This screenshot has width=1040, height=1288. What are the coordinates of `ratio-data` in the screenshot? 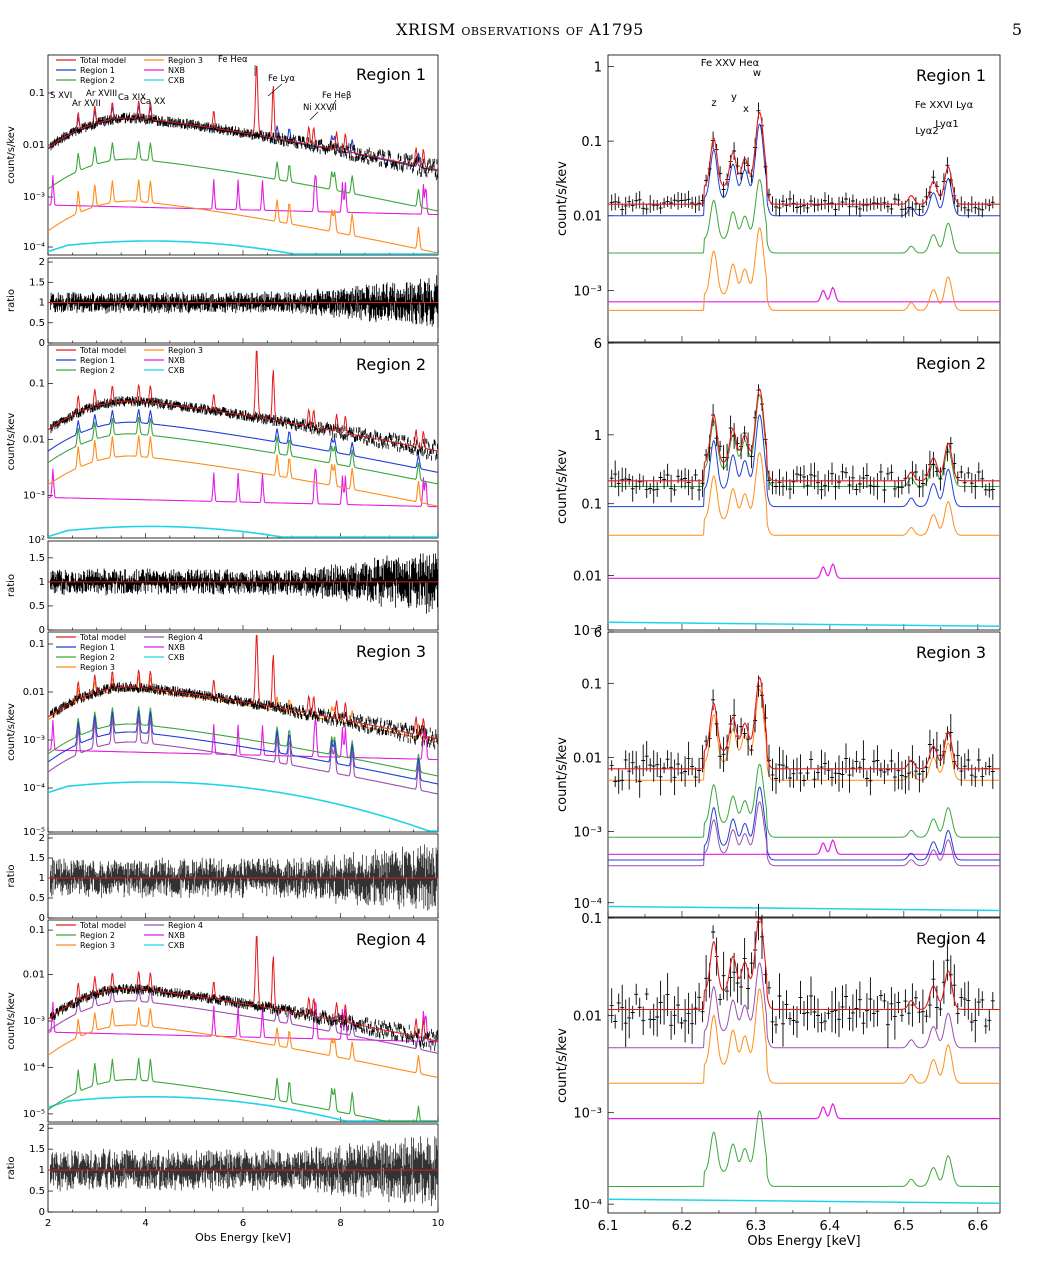 It's located at (244, 301).